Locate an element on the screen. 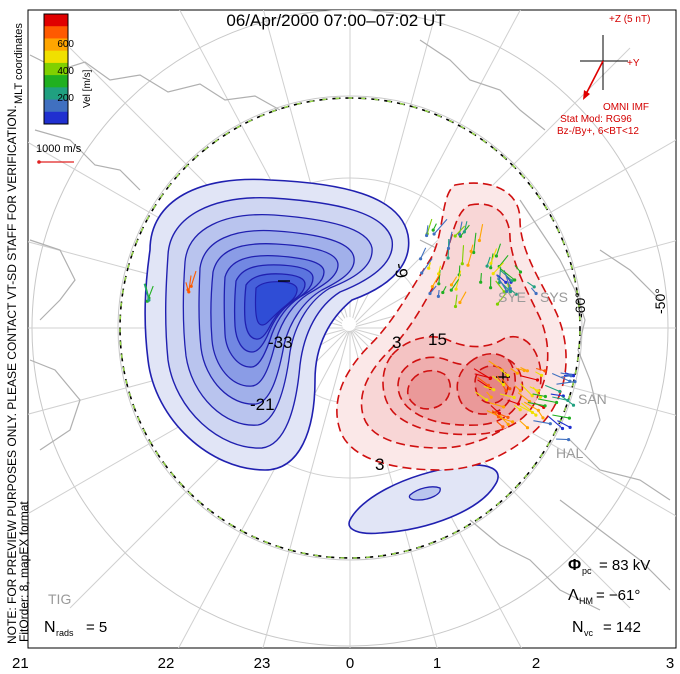  colorbar-tick-400: 400 is located at coordinates (65, 71).